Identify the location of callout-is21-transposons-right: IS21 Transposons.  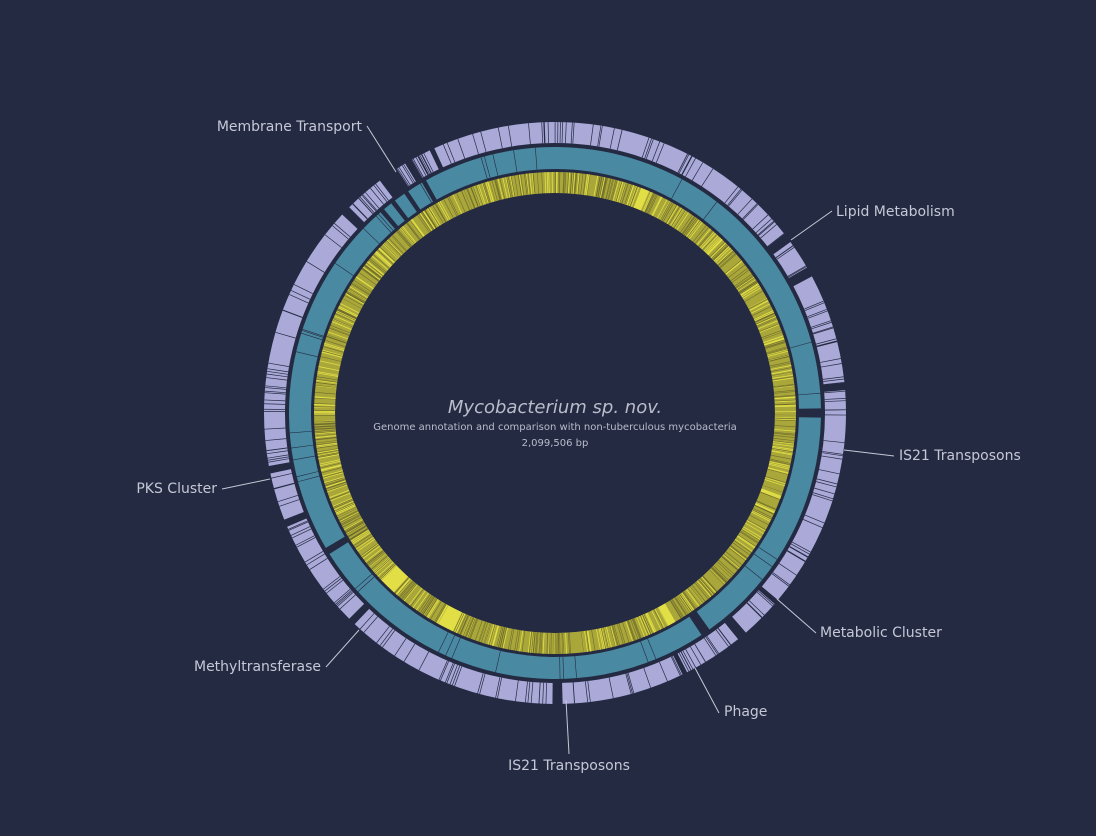
(932, 456).